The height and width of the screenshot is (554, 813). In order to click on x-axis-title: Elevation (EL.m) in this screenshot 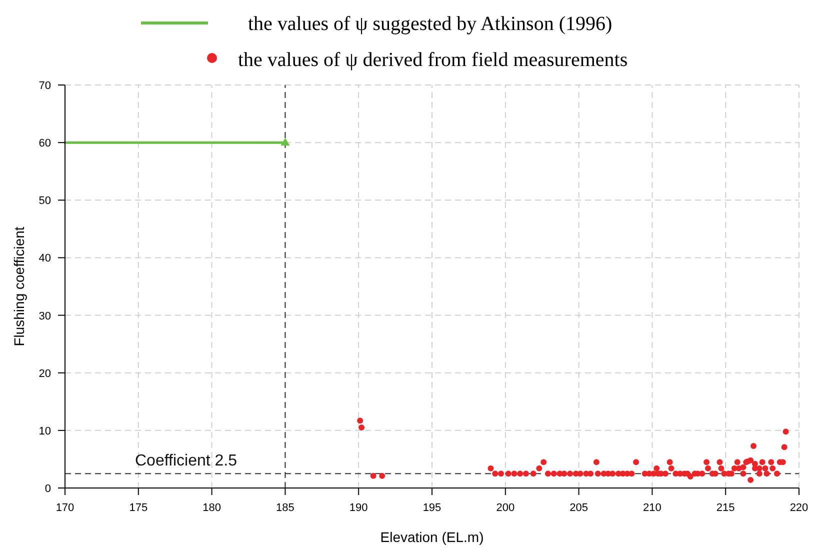, I will do `click(432, 537)`.